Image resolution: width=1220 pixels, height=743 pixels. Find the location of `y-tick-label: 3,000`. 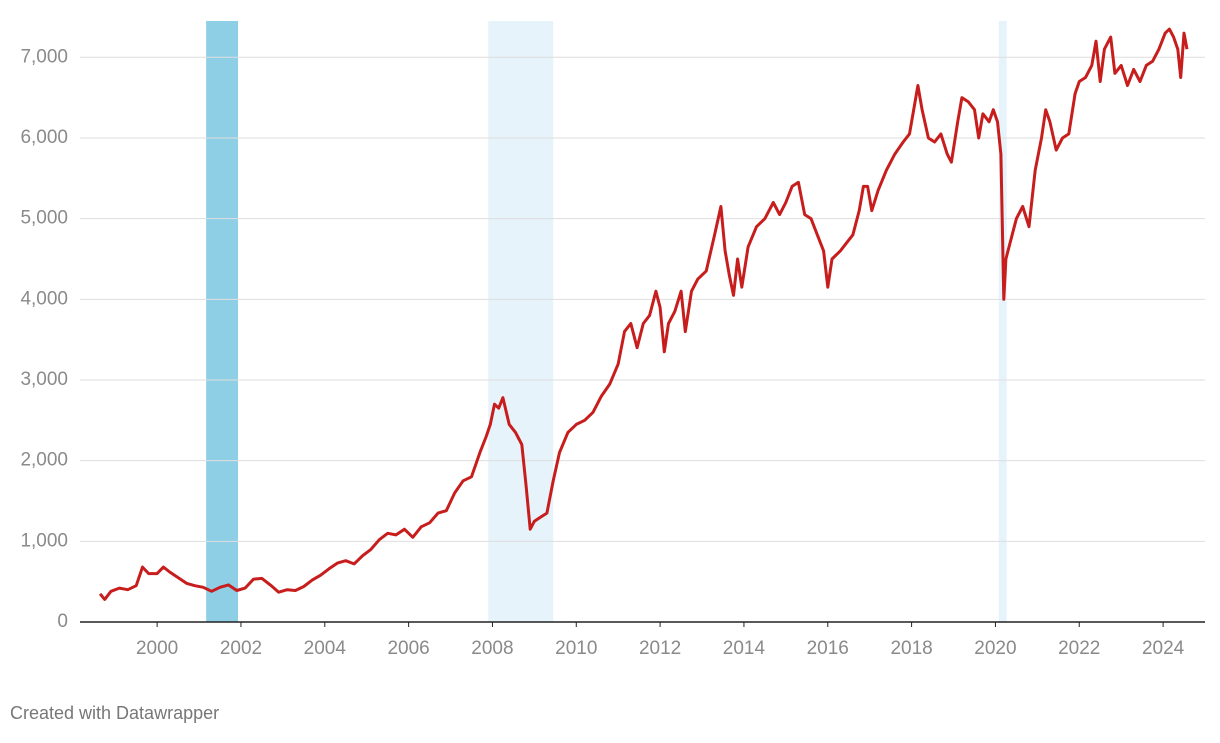

y-tick-label: 3,000 is located at coordinates (44, 379).